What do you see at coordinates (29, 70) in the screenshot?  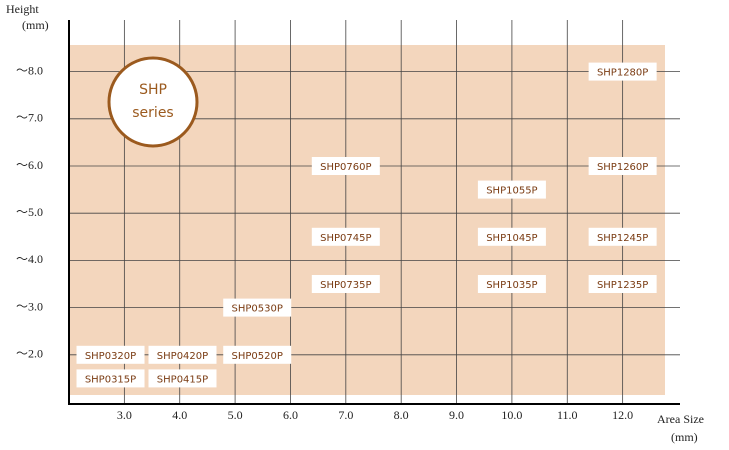 I see `y-tick-label: ～8.0` at bounding box center [29, 70].